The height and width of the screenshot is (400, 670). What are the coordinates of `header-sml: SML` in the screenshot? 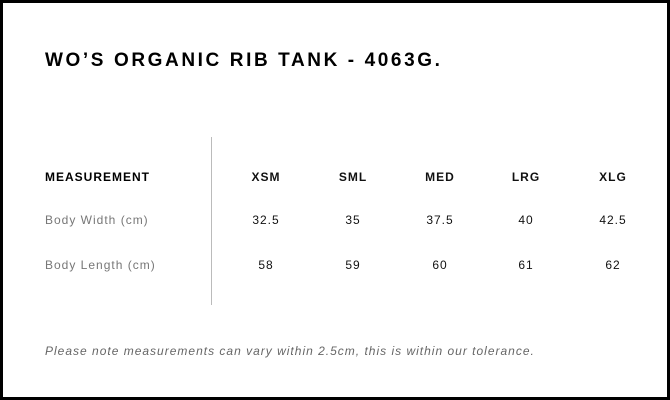 It's located at (353, 177).